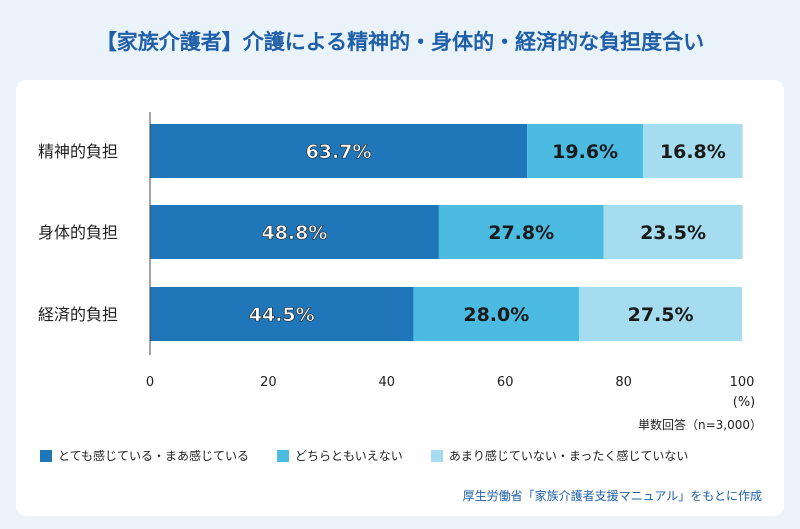 Image resolution: width=800 pixels, height=529 pixels. I want to click on bar-value-label-2-2: 27.5%, so click(661, 315).